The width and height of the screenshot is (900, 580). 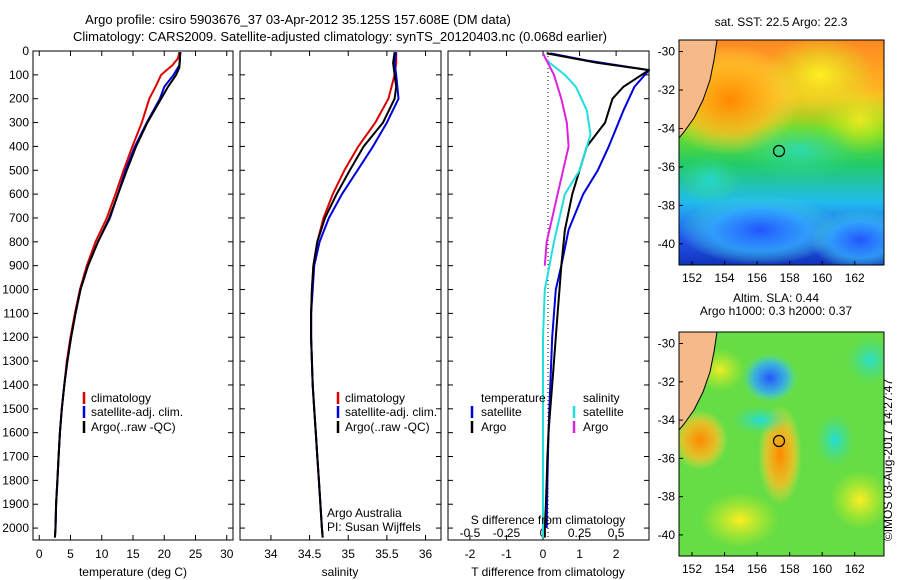 What do you see at coordinates (667, 420) in the screenshot?
I see `sla-lat-tick-label: -34` at bounding box center [667, 420].